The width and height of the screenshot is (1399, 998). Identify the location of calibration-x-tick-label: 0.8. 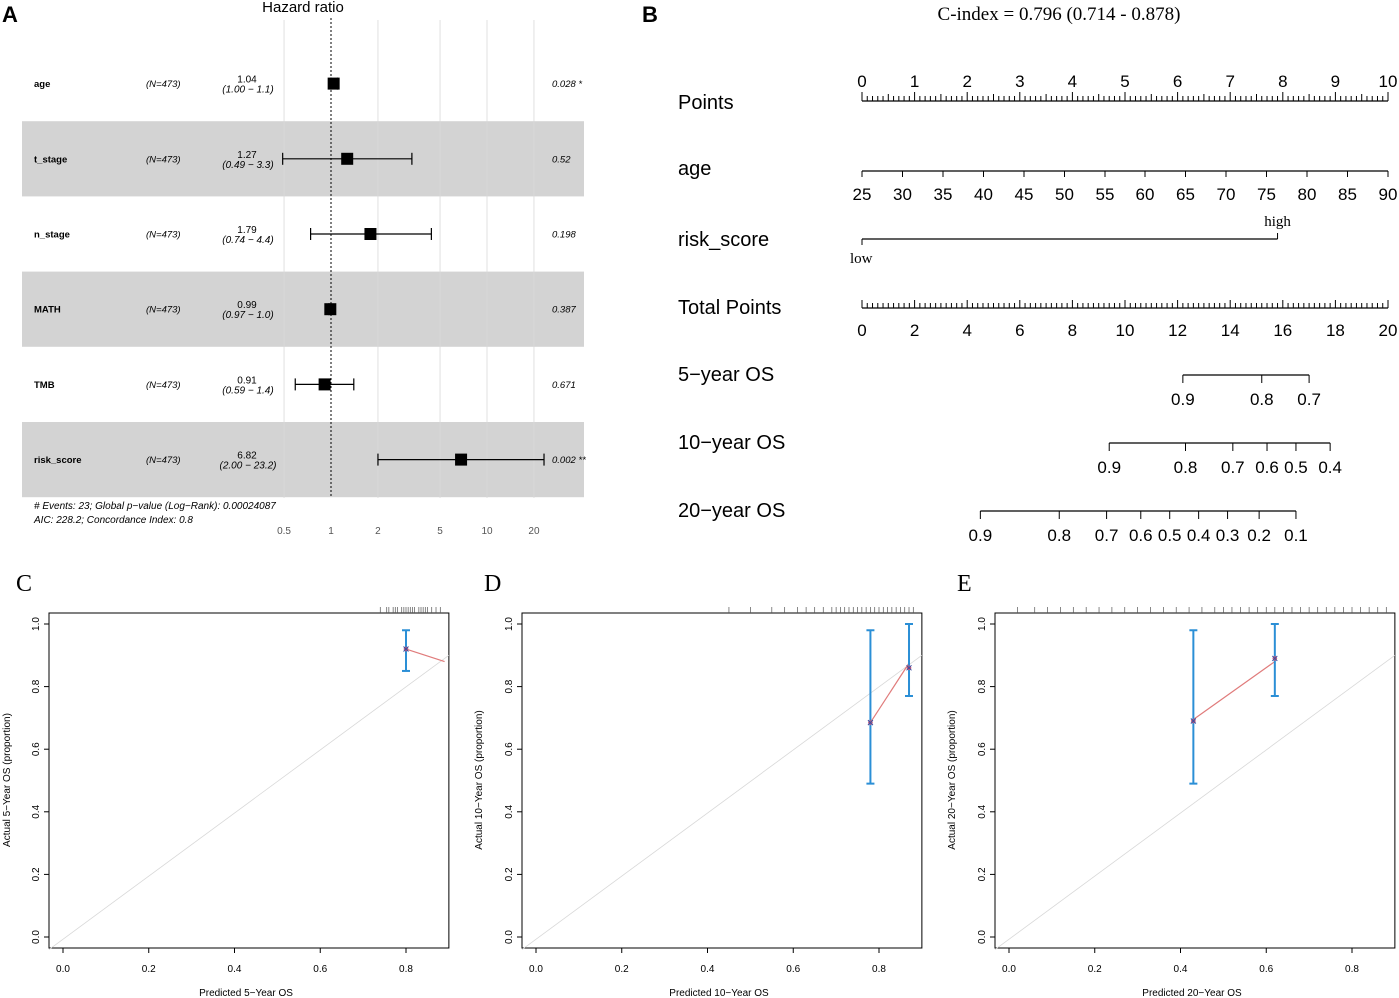
(406, 969).